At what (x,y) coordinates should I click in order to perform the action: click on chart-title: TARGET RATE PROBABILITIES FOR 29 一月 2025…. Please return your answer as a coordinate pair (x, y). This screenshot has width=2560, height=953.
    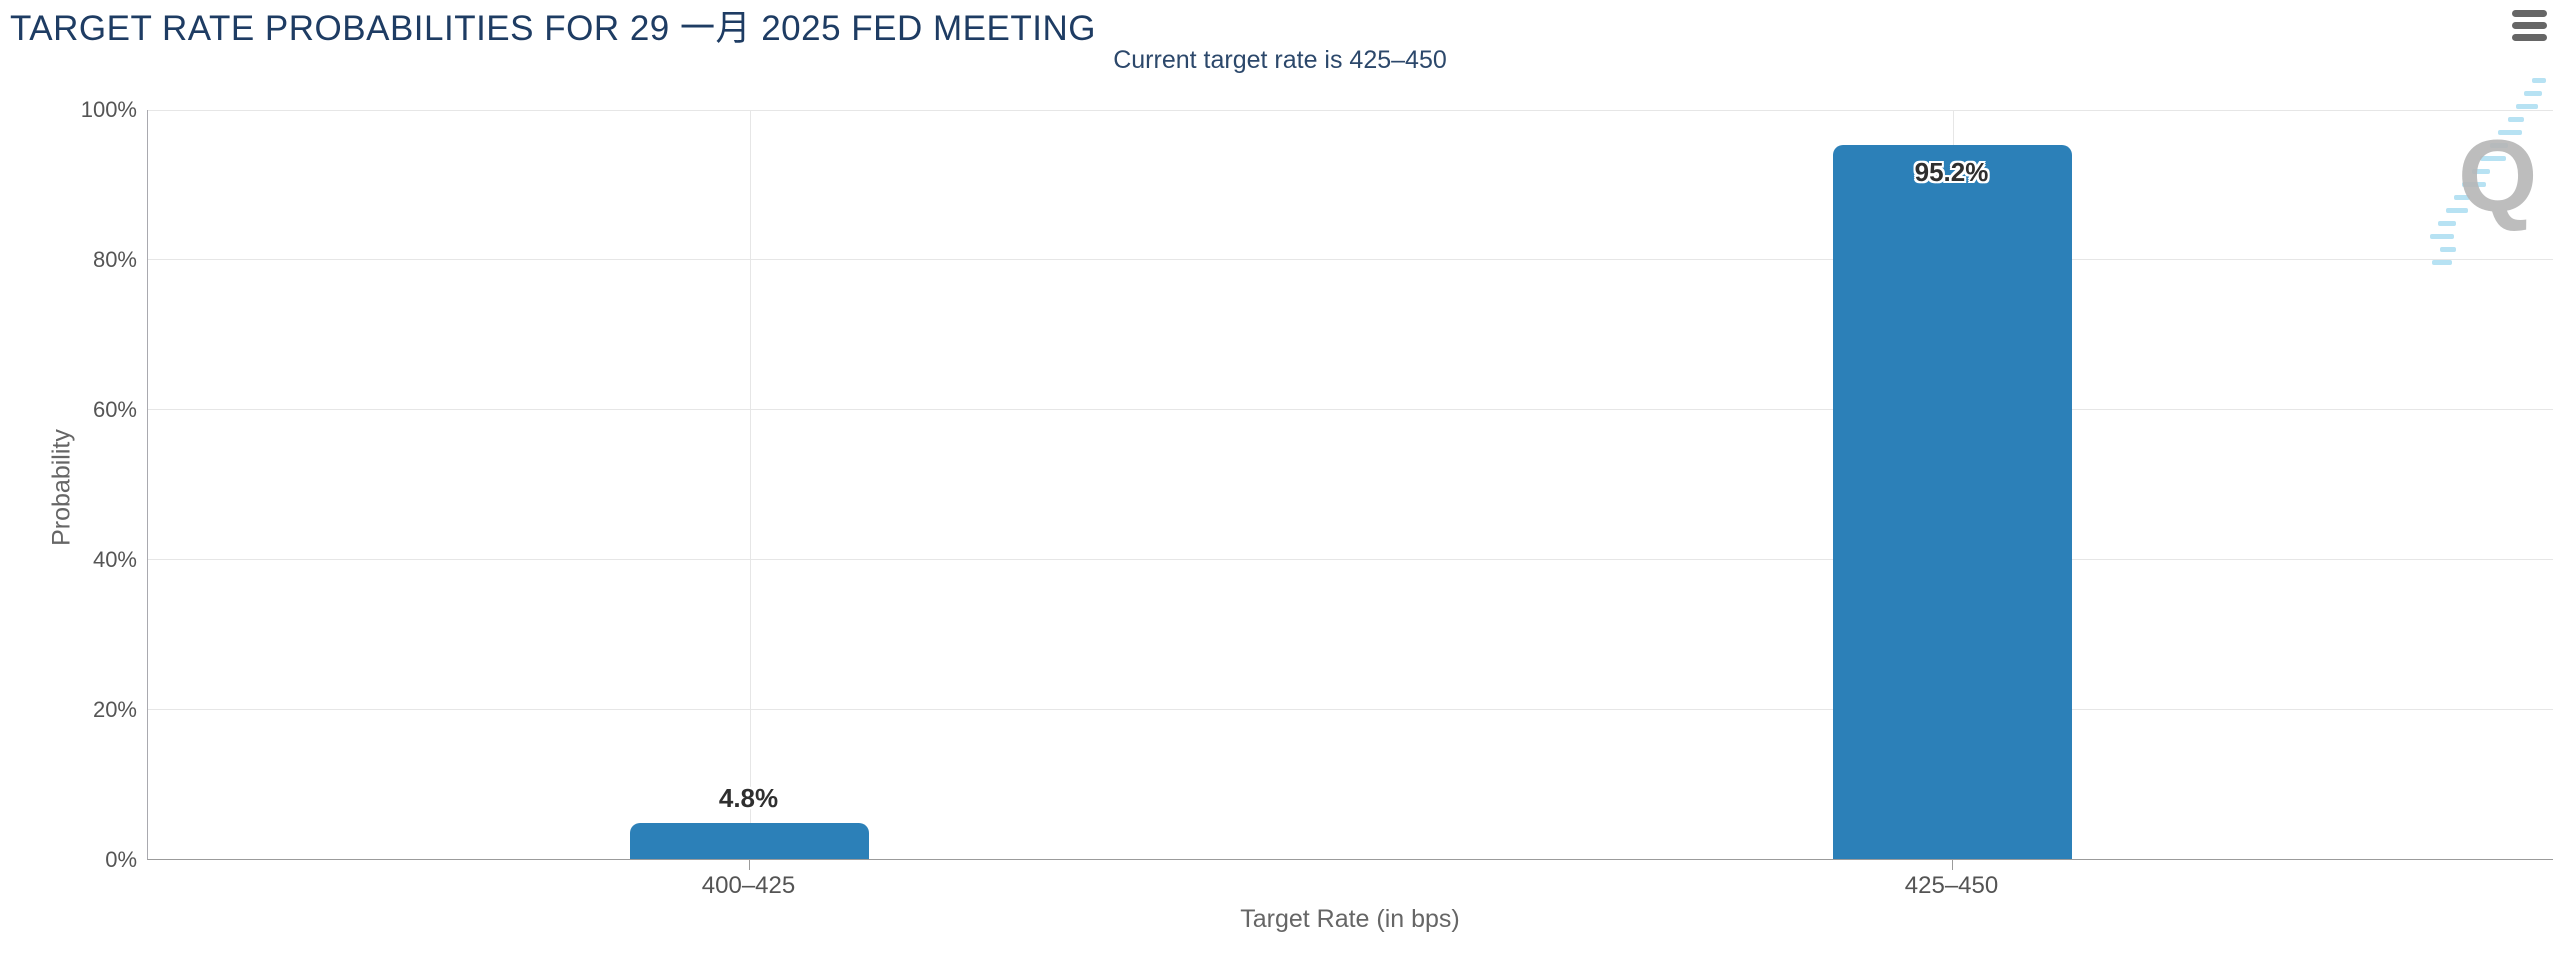
    Looking at the image, I should click on (553, 28).